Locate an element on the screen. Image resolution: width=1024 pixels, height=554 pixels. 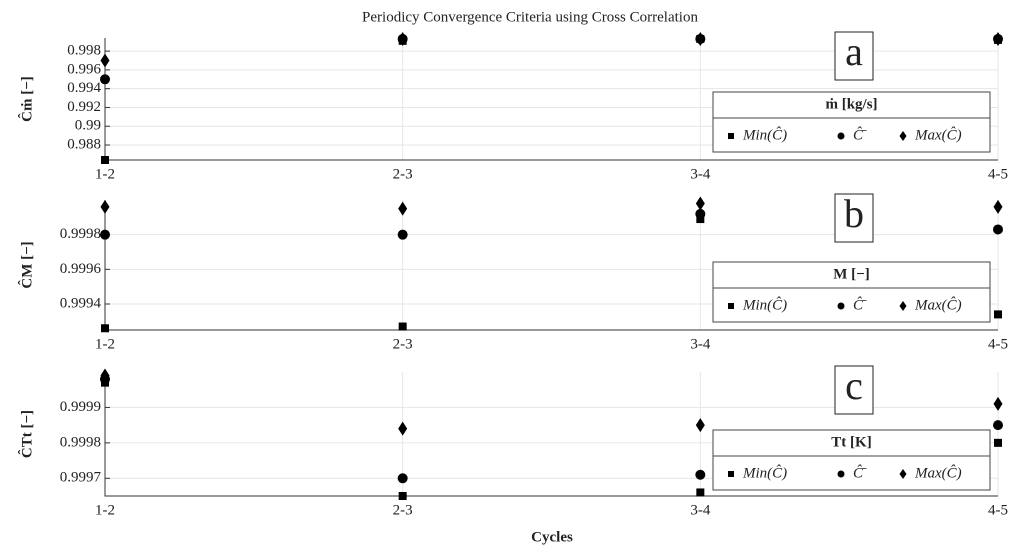
y-tick-label: 0.99 is located at coordinates (88, 126).